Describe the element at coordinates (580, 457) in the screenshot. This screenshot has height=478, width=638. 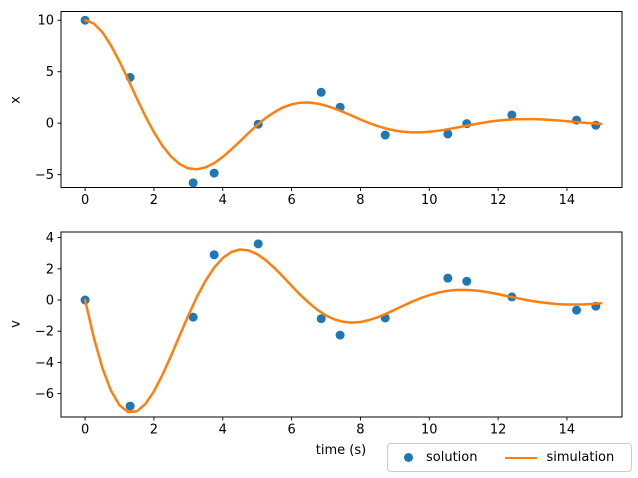
I see `legend-label-simulation: simulation` at that location.